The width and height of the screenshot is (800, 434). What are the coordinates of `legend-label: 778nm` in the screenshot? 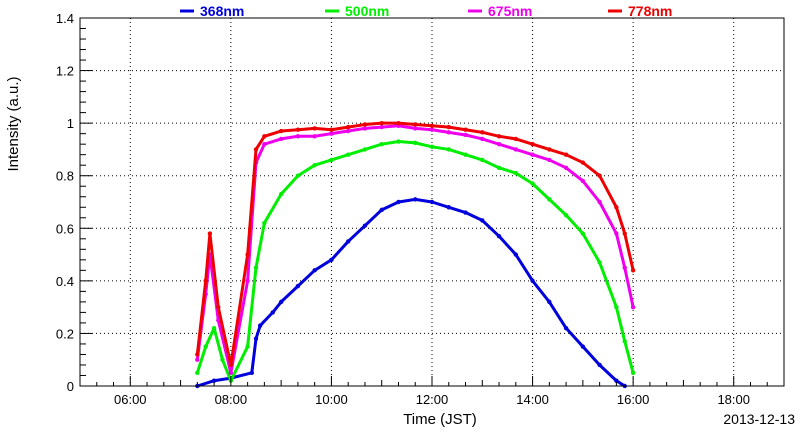 It's located at (650, 11).